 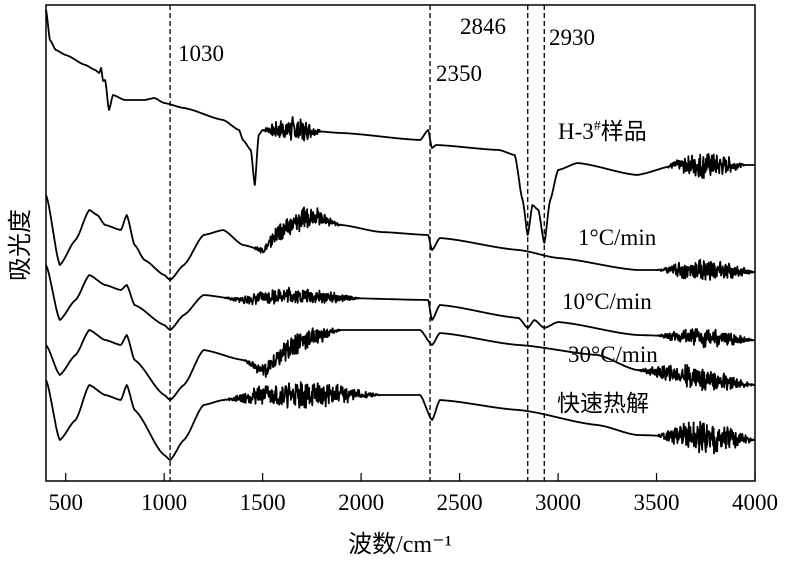 What do you see at coordinates (572, 37) in the screenshot?
I see `ref-label-2930: 2930` at bounding box center [572, 37].